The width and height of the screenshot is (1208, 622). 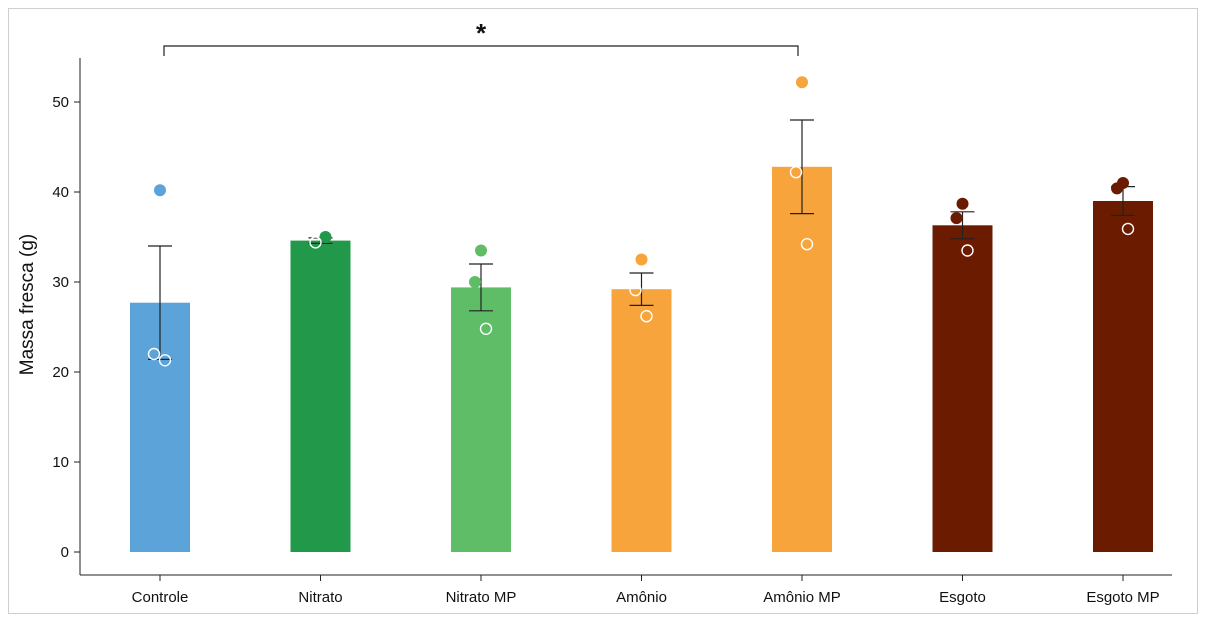 What do you see at coordinates (60, 102) in the screenshot?
I see `y-tick-label: 50` at bounding box center [60, 102].